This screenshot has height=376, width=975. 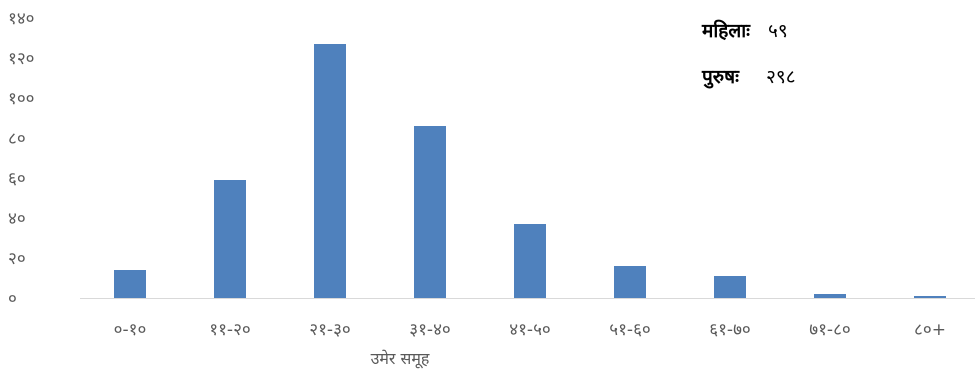 I want to click on annotation-male-label: पुरुषः, so click(x=720, y=77).